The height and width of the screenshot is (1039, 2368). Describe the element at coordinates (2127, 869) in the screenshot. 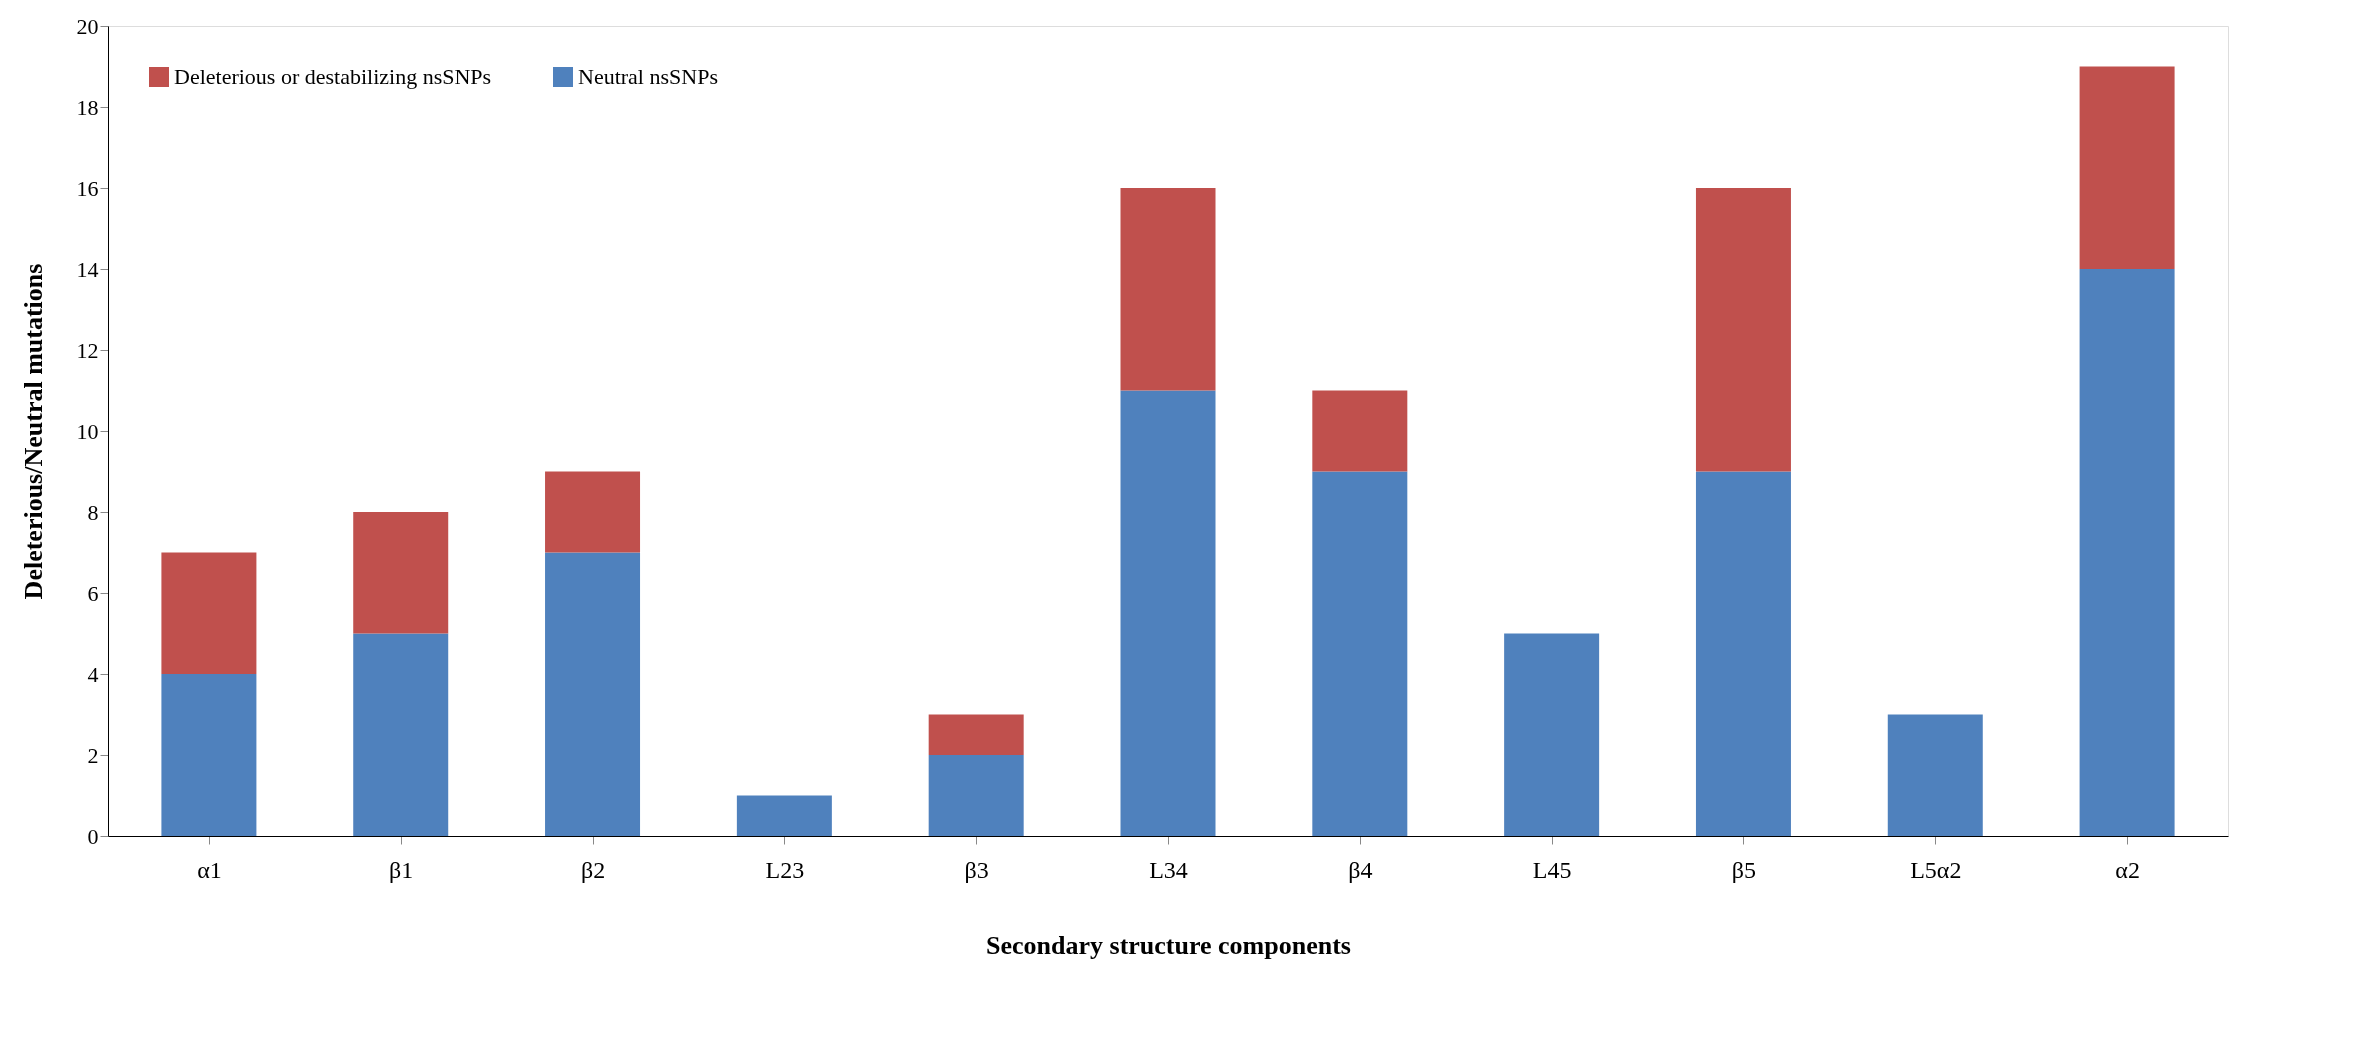

I see `x-tick-label: α2` at that location.